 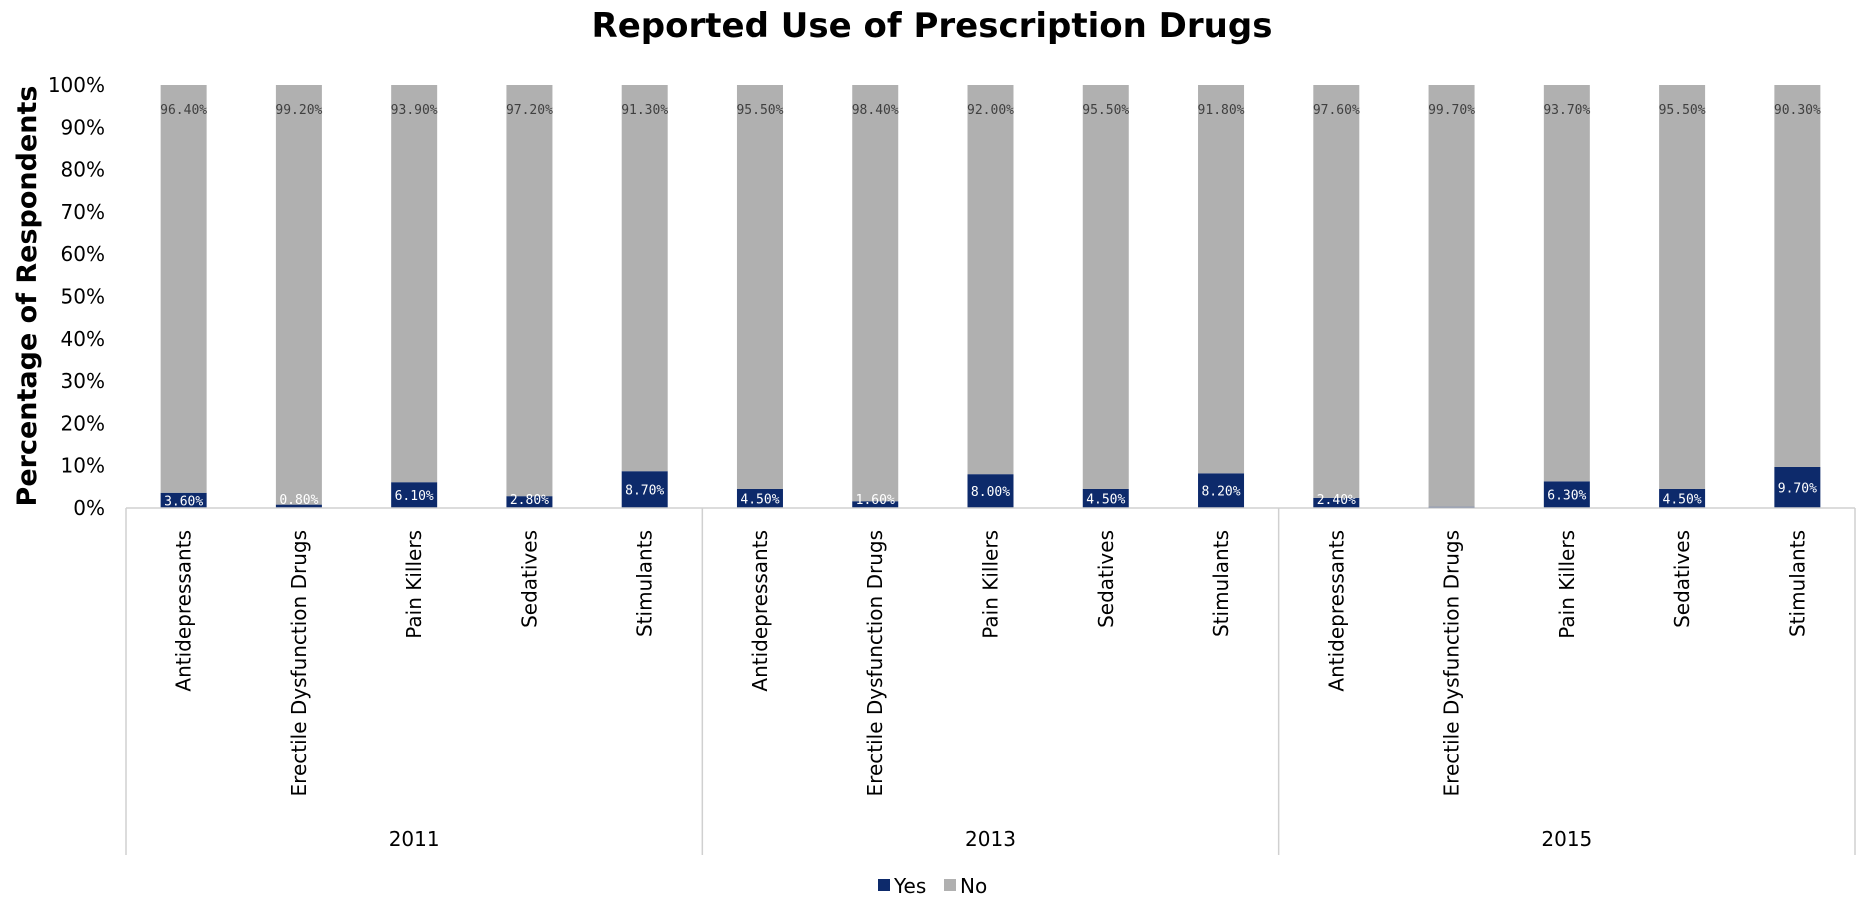 I want to click on data-label-yes: 1.60%, so click(x=875, y=500).